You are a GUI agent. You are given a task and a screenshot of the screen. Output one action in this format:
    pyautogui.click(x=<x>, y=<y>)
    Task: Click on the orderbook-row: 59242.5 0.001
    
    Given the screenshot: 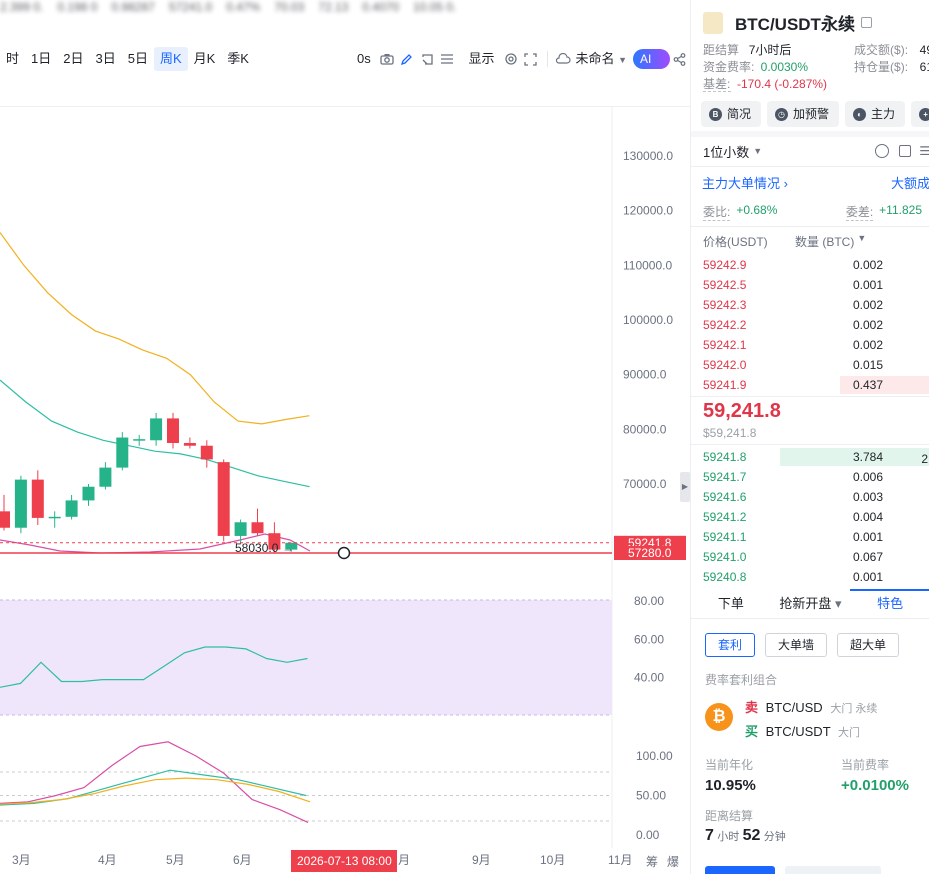 What is the action you would take?
    pyautogui.click(x=810, y=285)
    